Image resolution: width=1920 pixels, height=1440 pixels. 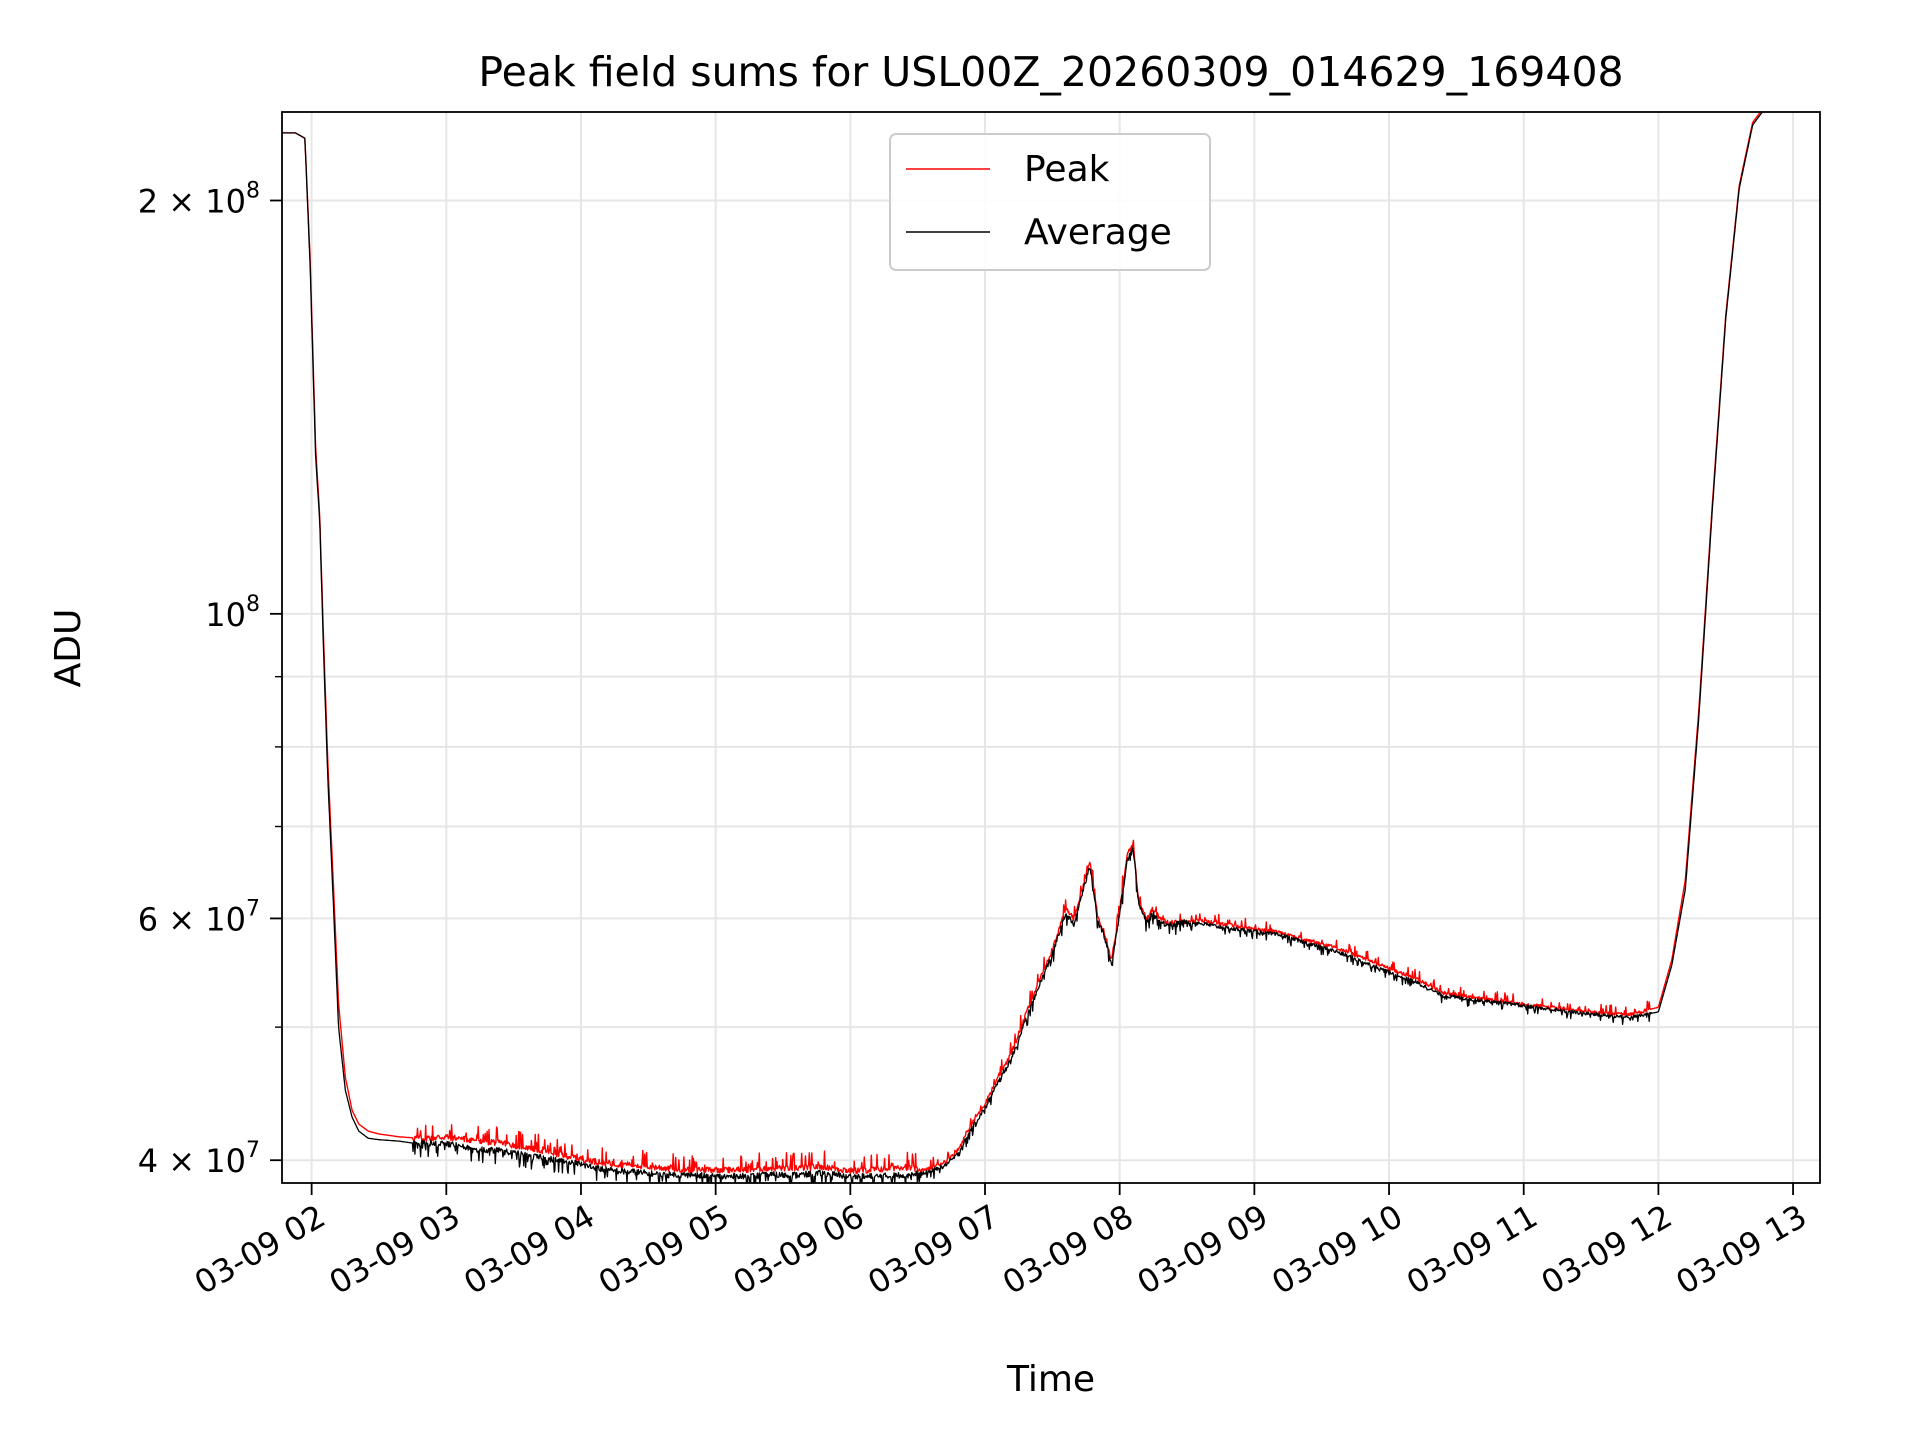 I want to click on y-axis-label: ADU, so click(x=68, y=648).